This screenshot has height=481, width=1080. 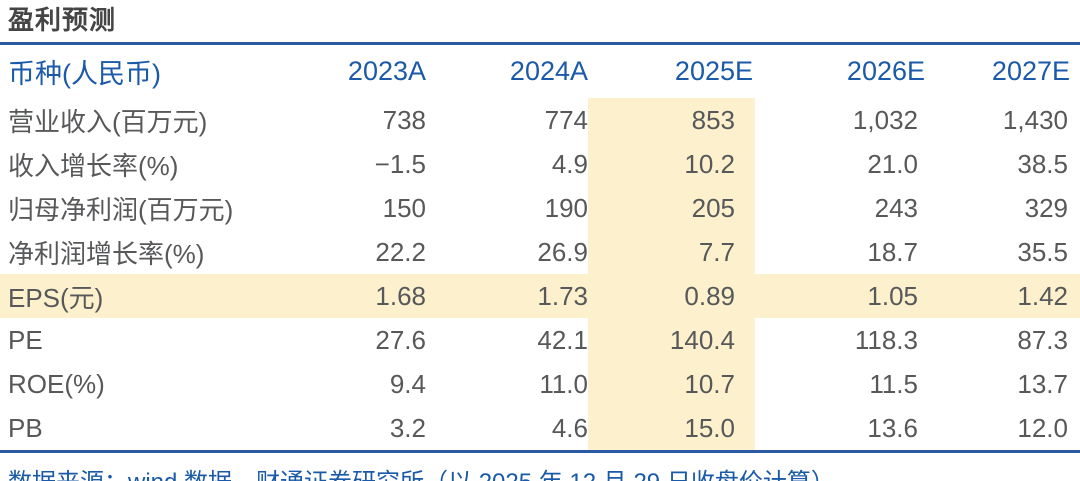 What do you see at coordinates (386, 71) in the screenshot?
I see `column-header-2023a: 2023A` at bounding box center [386, 71].